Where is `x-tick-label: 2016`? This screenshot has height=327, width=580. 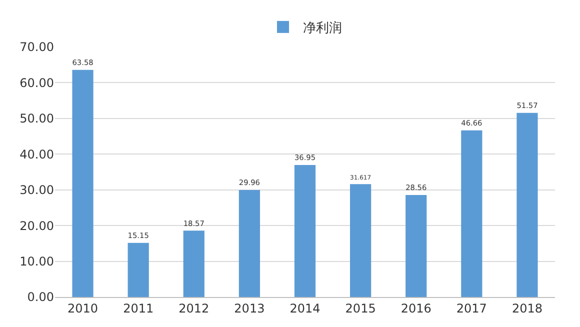
x-tick-label: 2016 is located at coordinates (416, 308).